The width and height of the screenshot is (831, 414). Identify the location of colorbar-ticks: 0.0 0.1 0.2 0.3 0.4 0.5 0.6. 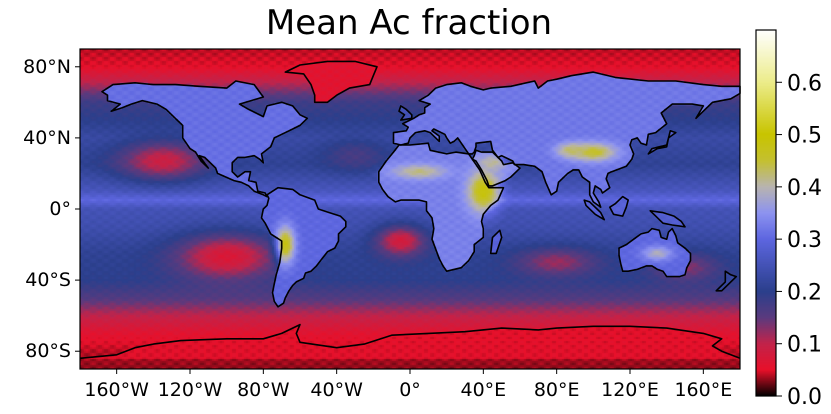
(799, 240).